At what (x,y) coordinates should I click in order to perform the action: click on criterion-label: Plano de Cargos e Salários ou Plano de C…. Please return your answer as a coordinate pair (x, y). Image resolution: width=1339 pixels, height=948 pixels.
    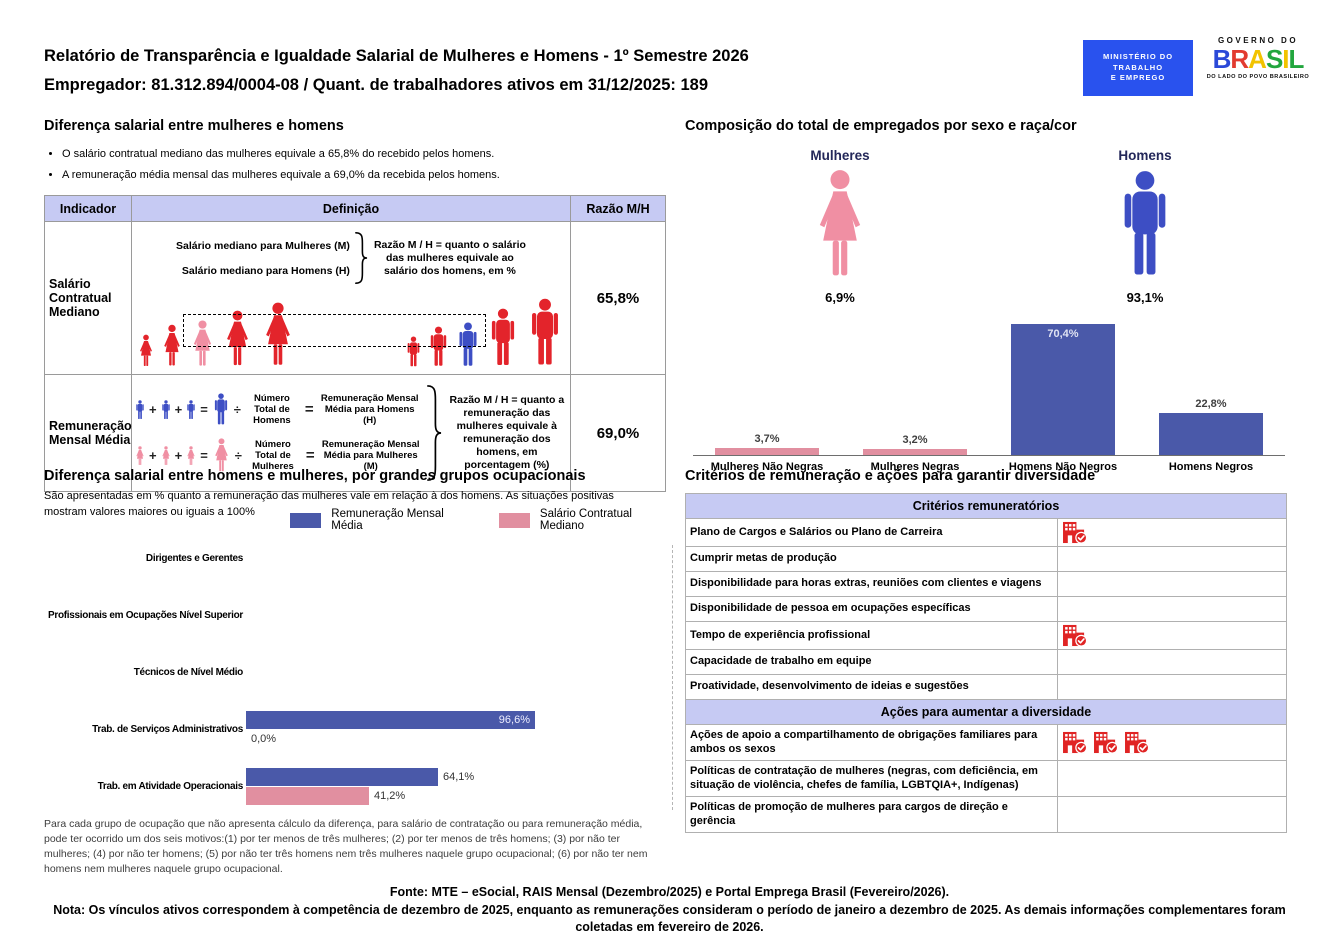
    Looking at the image, I should click on (872, 532).